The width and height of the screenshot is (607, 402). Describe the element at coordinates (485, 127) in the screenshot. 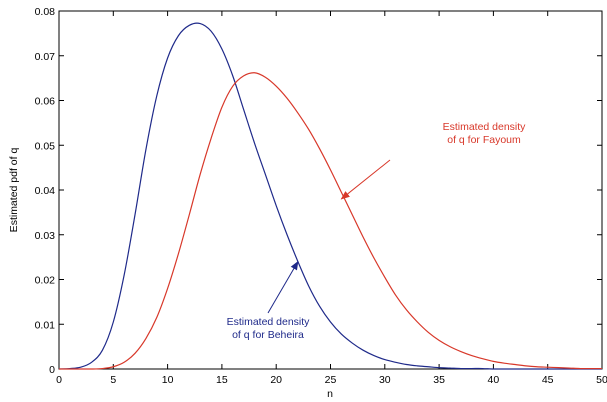

I see `annotation-fayoum-line: Estimated density` at that location.